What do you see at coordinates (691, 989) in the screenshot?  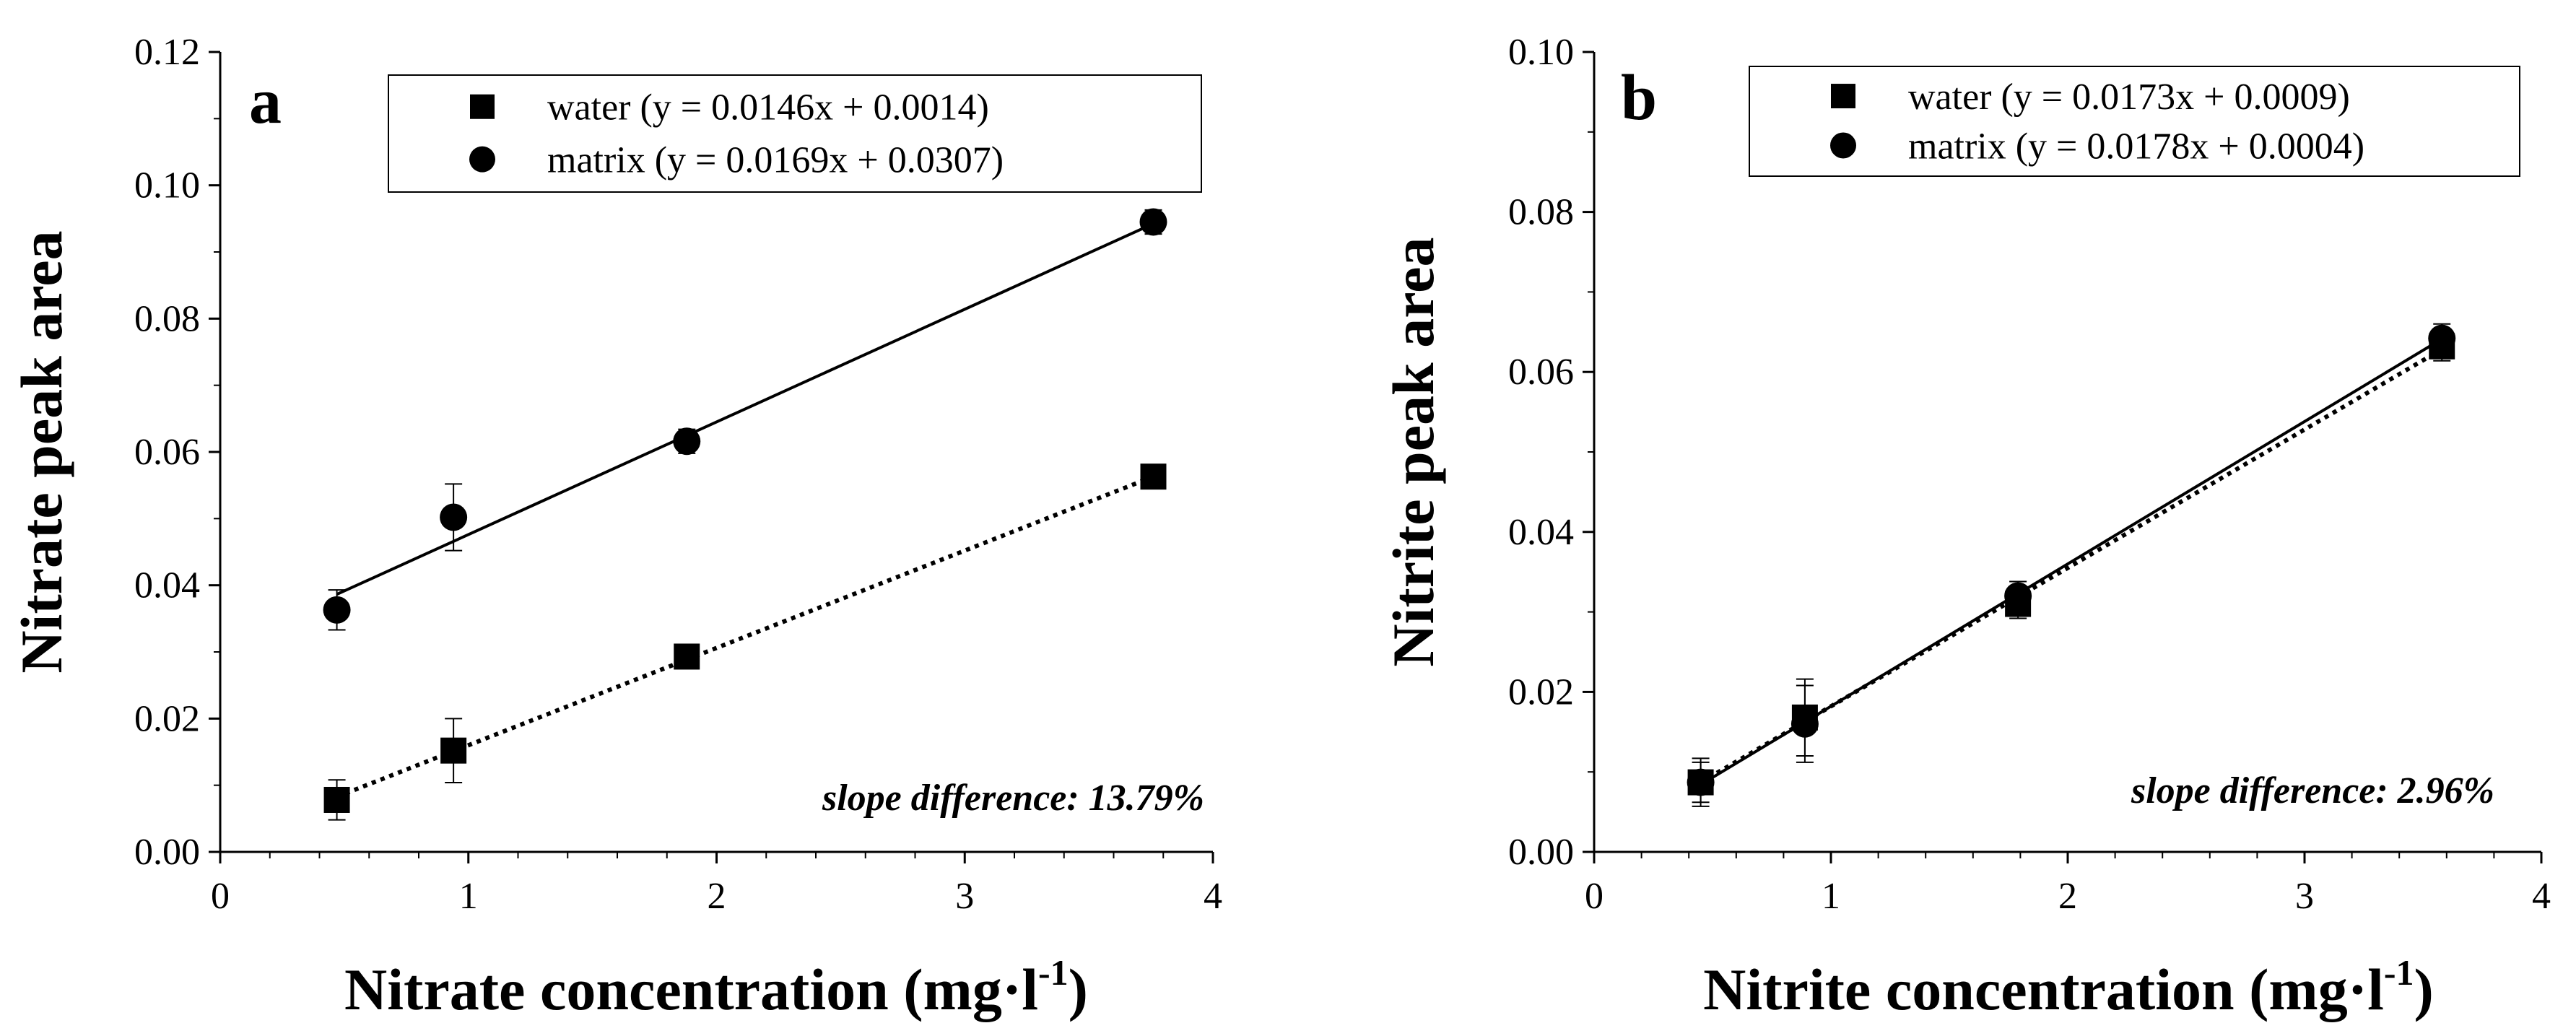 I see `x-axis-title-main: Nitrate concentration (mg·l` at bounding box center [691, 989].